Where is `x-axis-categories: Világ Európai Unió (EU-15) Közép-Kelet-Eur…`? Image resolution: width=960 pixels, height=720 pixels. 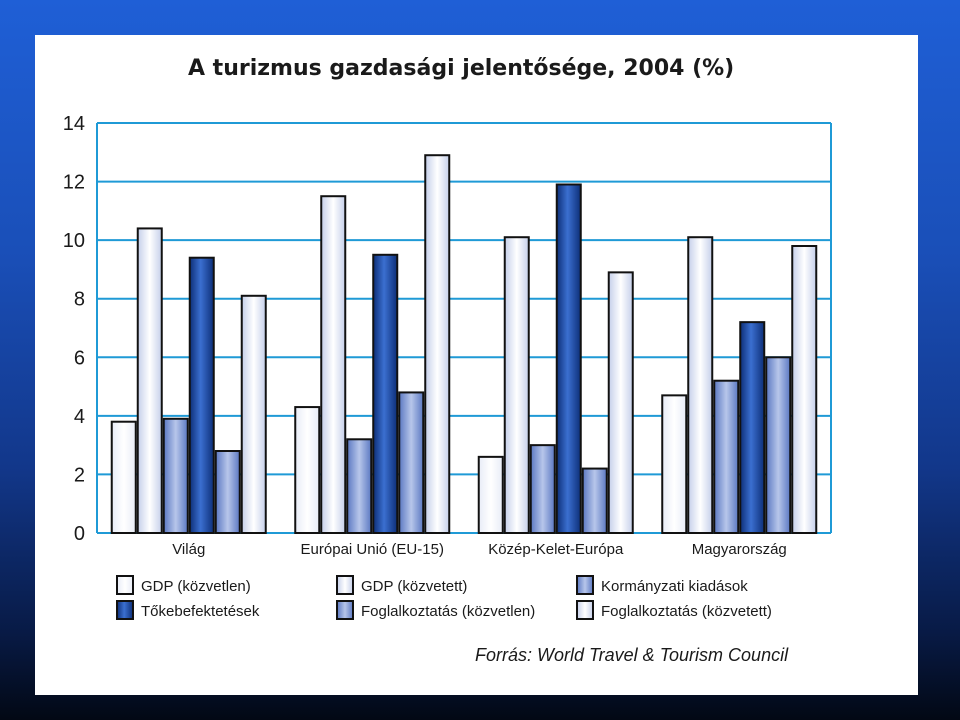 x-axis-categories: Világ Európai Unió (EU-15) Közép-Kelet-Eur… is located at coordinates (479, 549).